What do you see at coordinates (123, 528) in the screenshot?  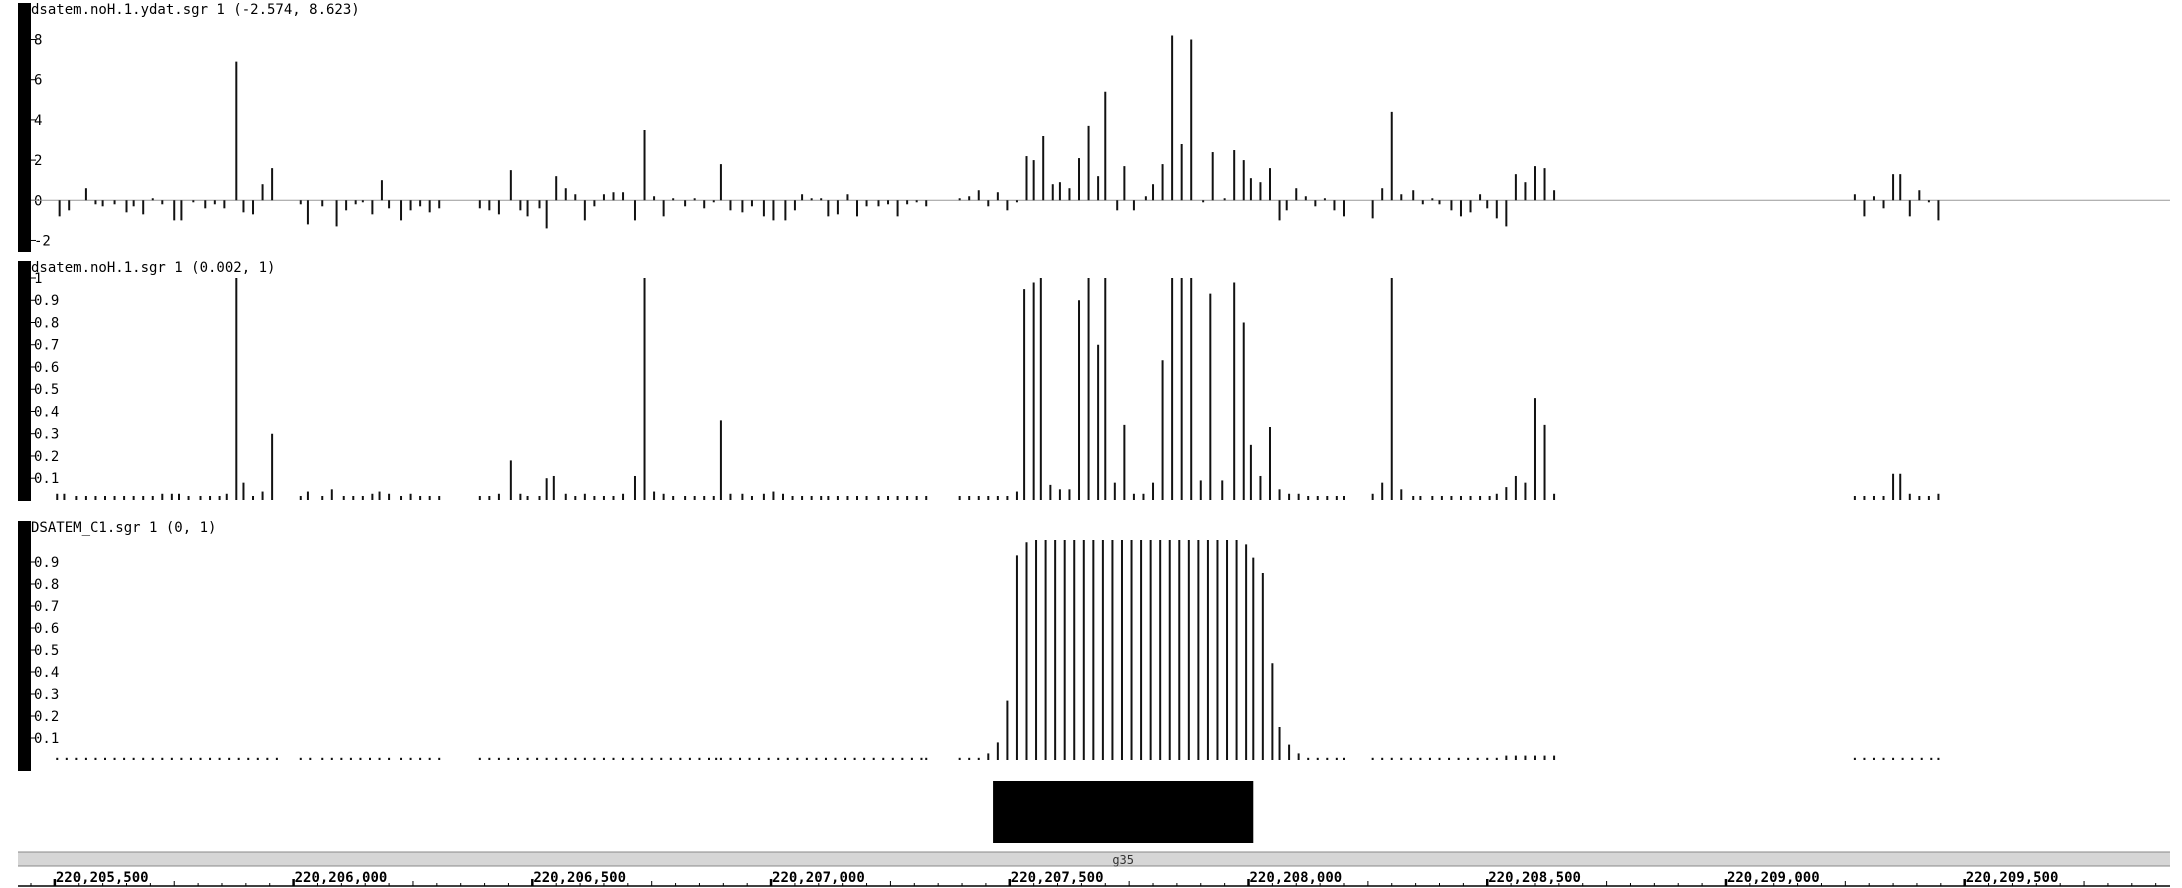 I see `track-title: DSATEM_C1.sgr 1 (0, 1)` at bounding box center [123, 528].